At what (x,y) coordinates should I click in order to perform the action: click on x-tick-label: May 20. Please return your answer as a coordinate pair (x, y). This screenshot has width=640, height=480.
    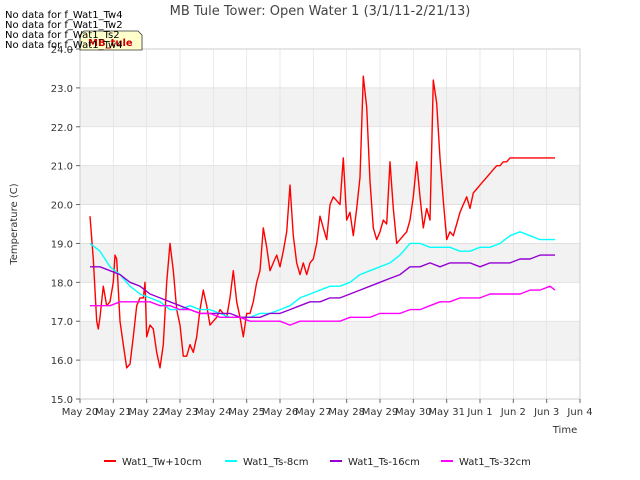
    Looking at the image, I should click on (80, 412).